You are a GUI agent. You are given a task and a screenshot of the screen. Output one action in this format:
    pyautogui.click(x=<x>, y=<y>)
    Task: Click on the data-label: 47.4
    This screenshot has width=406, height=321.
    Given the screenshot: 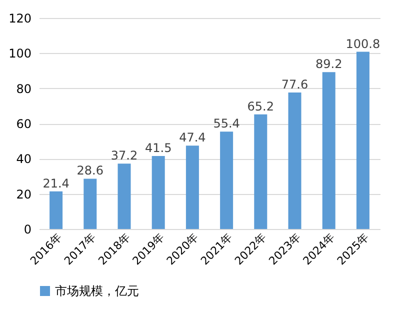 What is the action you would take?
    pyautogui.click(x=192, y=137)
    